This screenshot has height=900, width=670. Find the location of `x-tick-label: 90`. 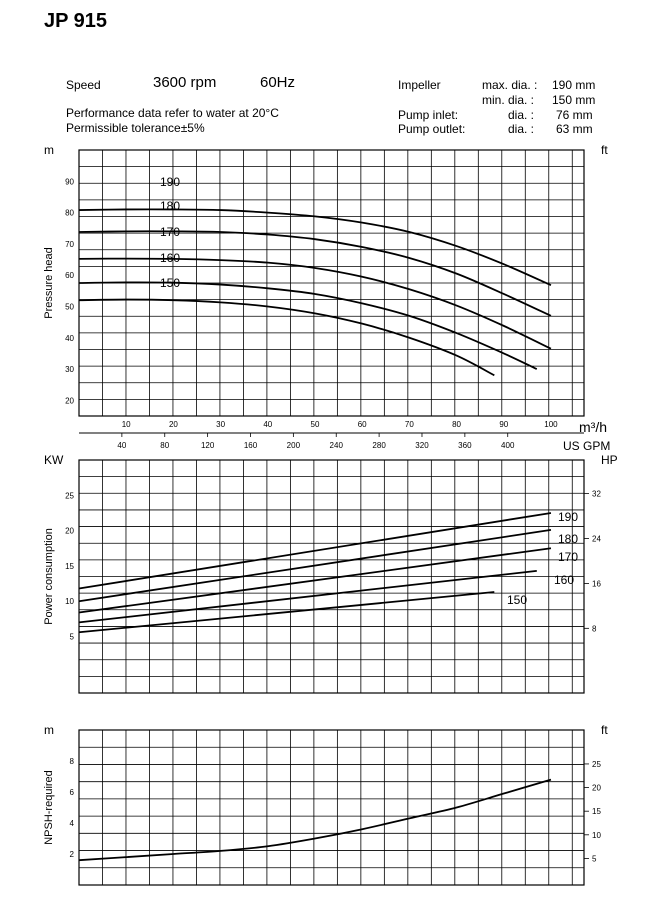

x-tick-label: 90 is located at coordinates (503, 424).